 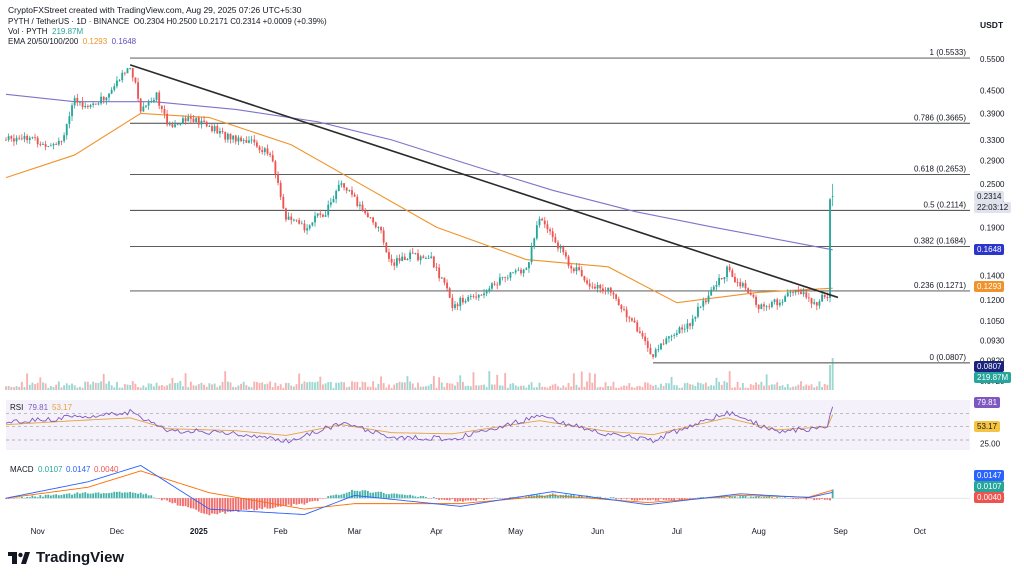 What do you see at coordinates (992, 113) in the screenshot?
I see `price-tick: 0.3900` at bounding box center [992, 113].